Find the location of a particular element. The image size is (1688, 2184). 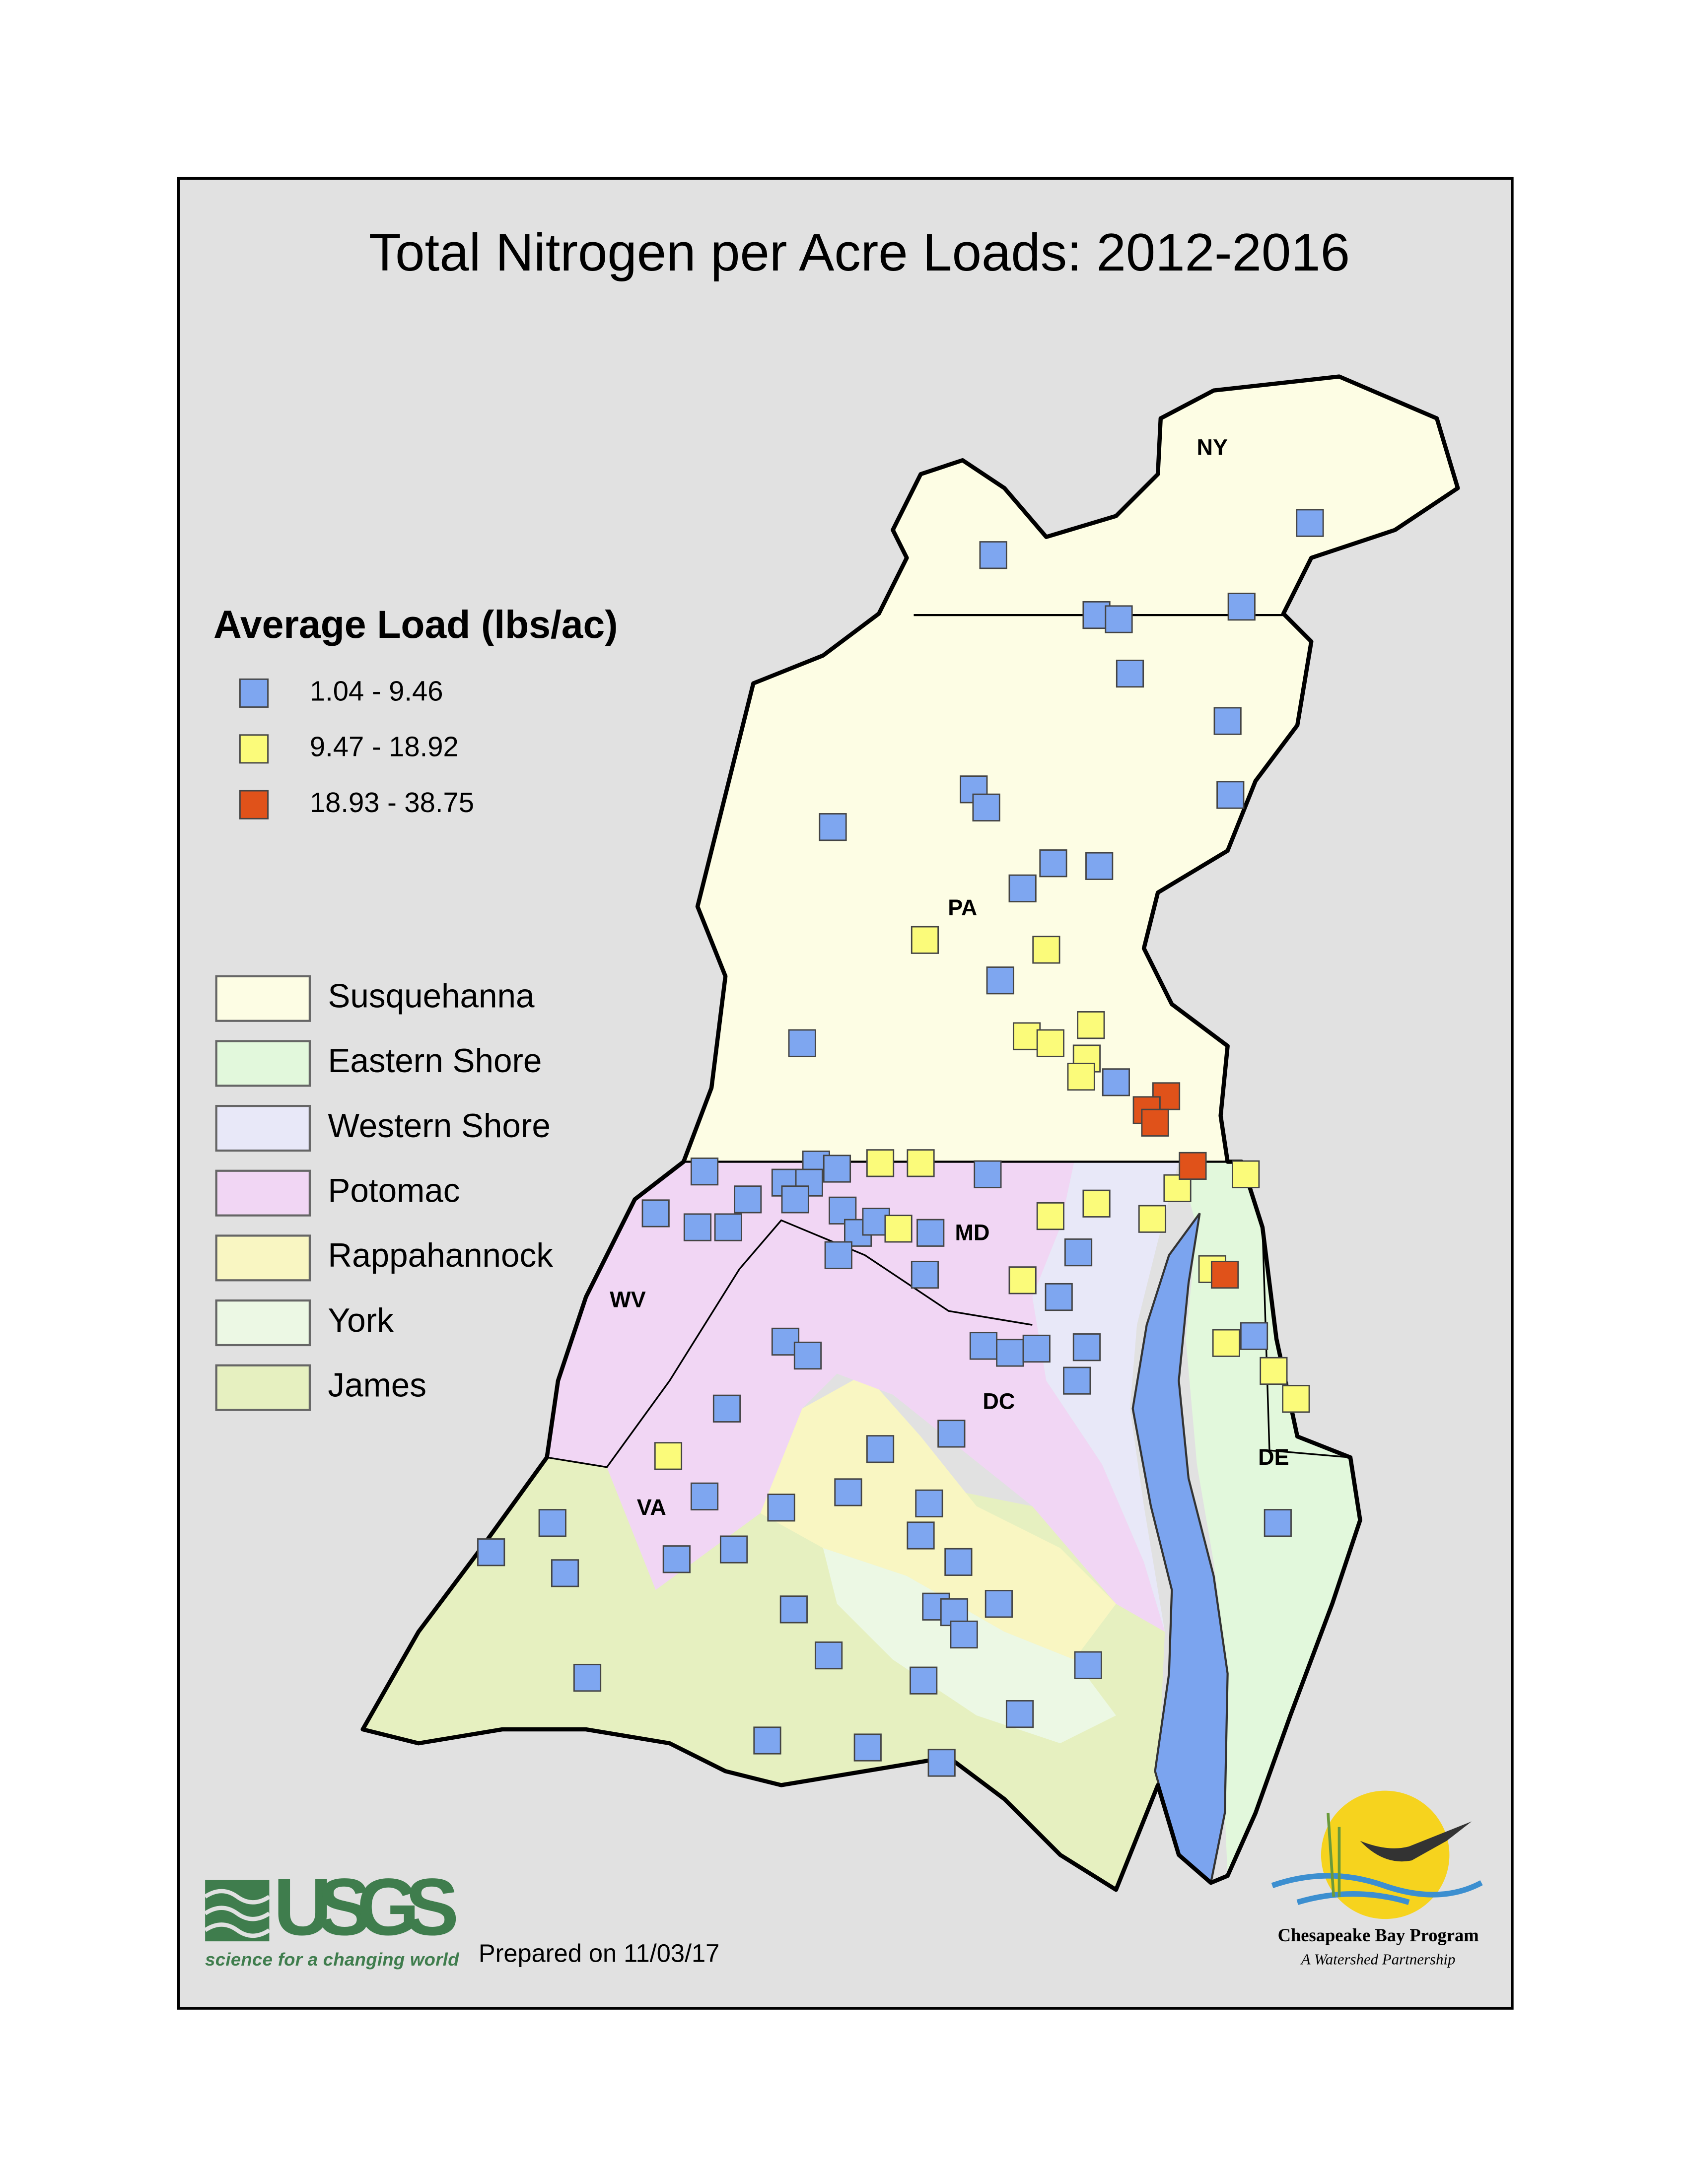

basin-label: Eastern Shore is located at coordinates (435, 1061).